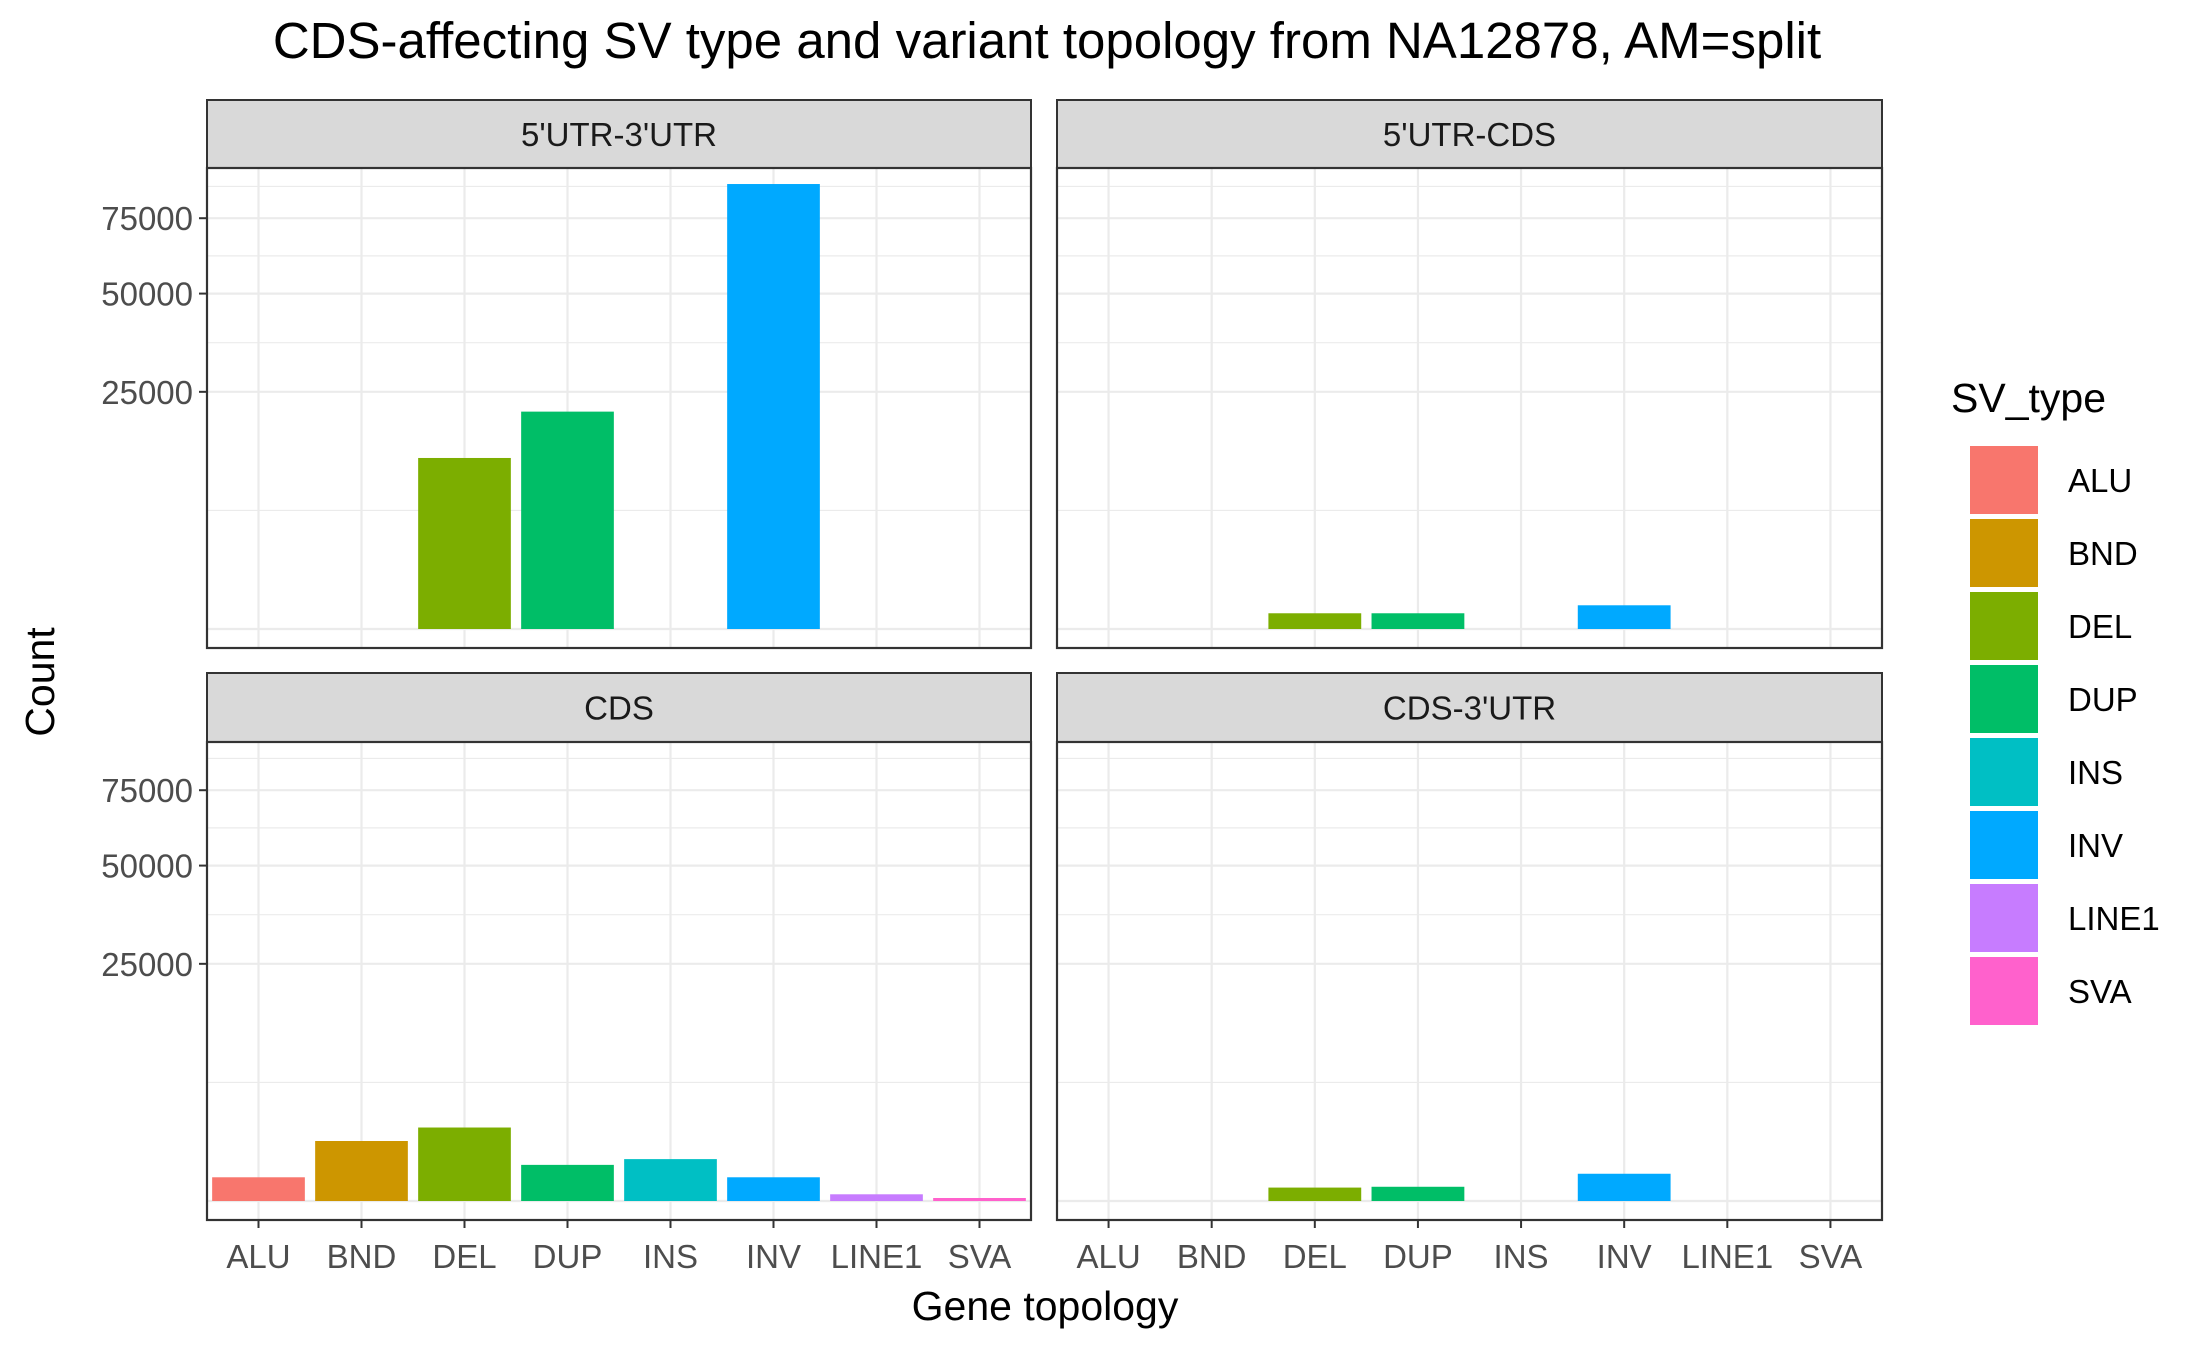  What do you see at coordinates (2004, 845) in the screenshot?
I see `legend-swatch-inv` at bounding box center [2004, 845].